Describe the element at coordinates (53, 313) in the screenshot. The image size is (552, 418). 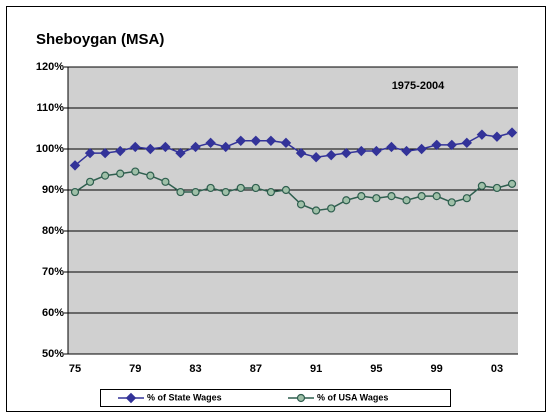
I see `y-tick-label: 60%` at that location.